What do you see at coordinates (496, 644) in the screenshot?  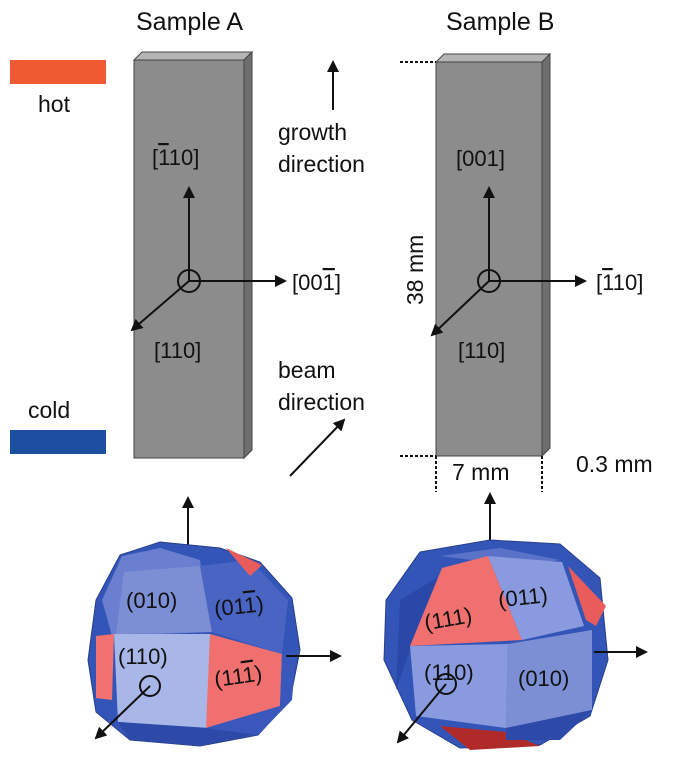 I see `crystal-b` at bounding box center [496, 644].